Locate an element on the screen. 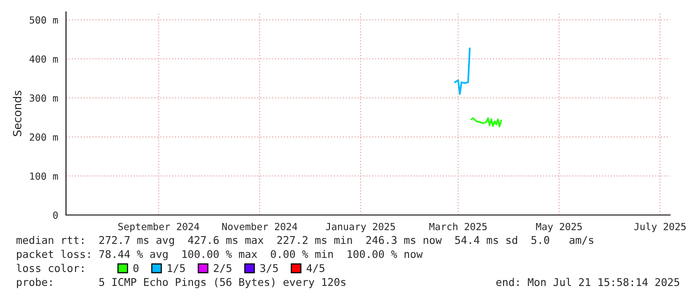  x-tick-label: May 2025 is located at coordinates (559, 227).